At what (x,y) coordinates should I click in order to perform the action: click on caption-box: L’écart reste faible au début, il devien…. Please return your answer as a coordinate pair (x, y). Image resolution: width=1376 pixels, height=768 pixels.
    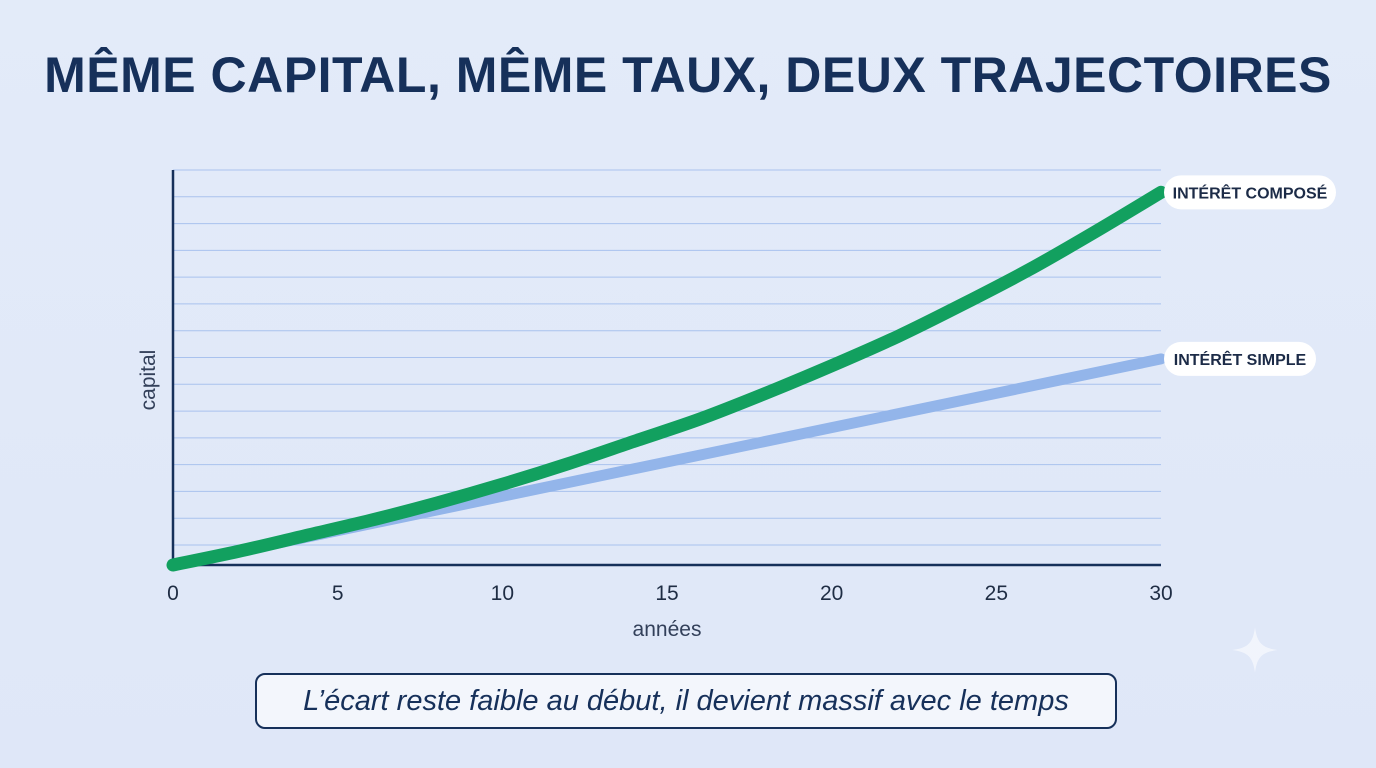
    Looking at the image, I should click on (686, 701).